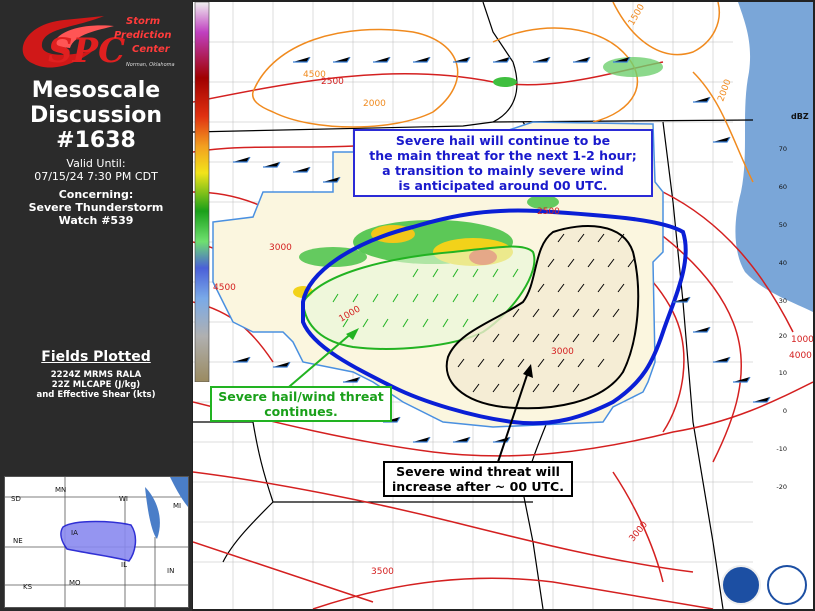 This screenshot has width=815, height=611. I want to click on nws-logo, so click(787, 585).